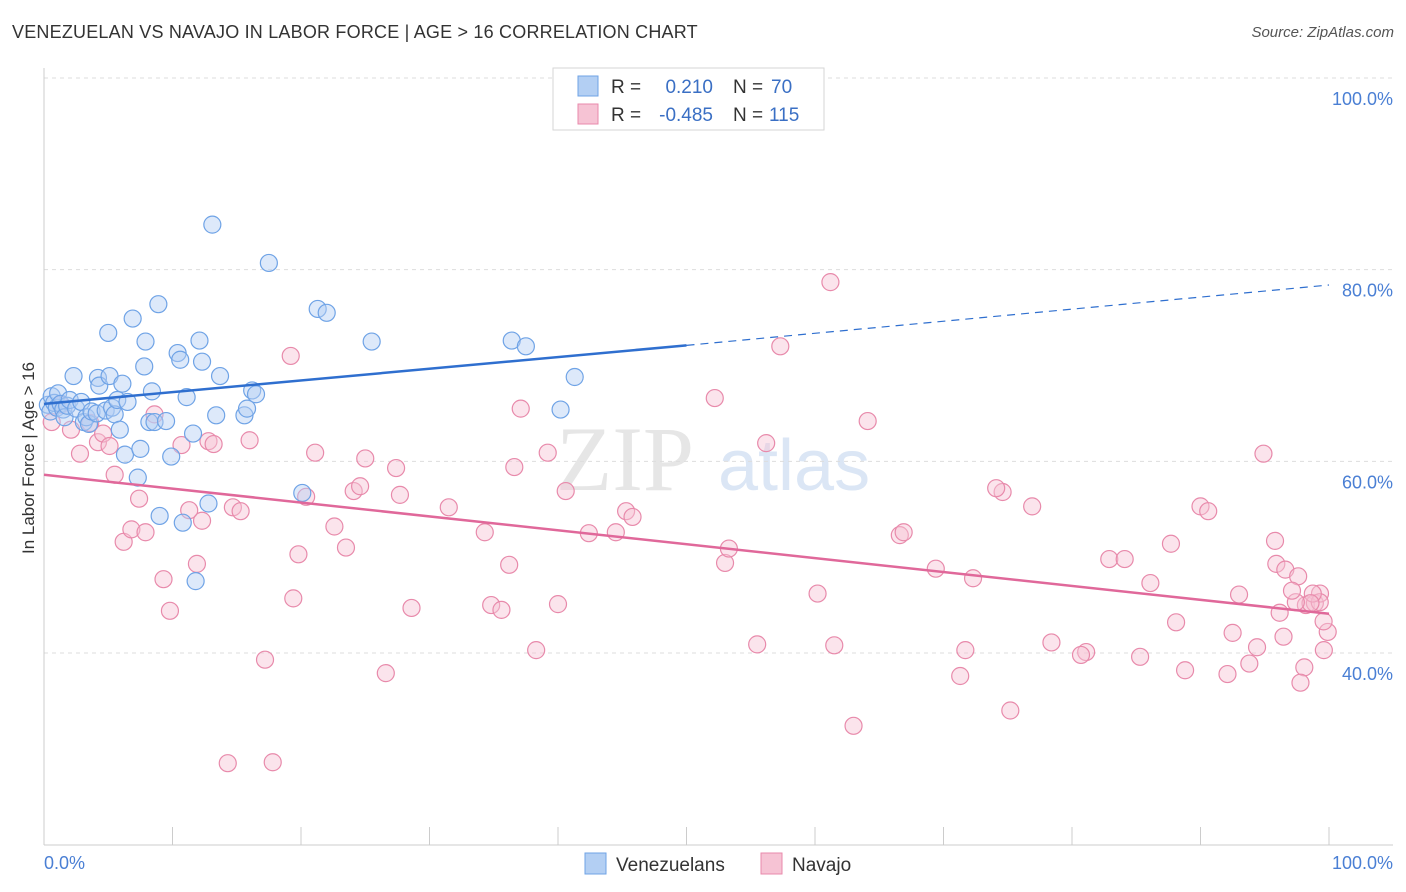  Describe the element at coordinates (595, 863) in the screenshot. I see `series-legend-swatch-venezuelans` at that location.